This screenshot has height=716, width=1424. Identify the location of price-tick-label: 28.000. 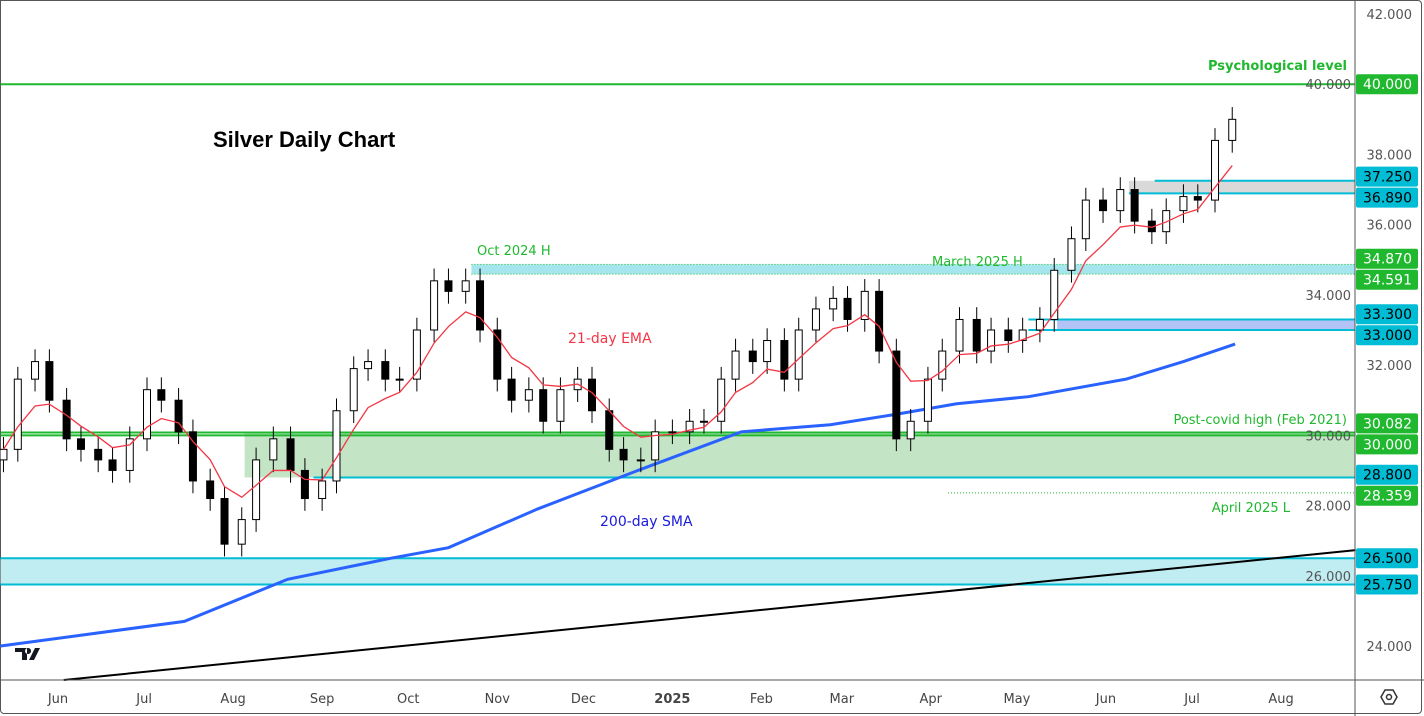
(1329, 507).